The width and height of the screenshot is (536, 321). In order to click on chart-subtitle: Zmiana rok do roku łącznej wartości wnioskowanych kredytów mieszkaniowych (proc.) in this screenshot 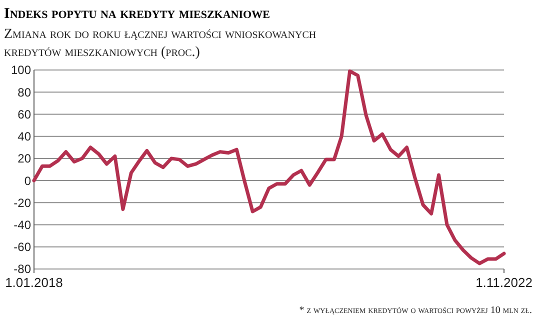, I will do `click(160, 43)`.